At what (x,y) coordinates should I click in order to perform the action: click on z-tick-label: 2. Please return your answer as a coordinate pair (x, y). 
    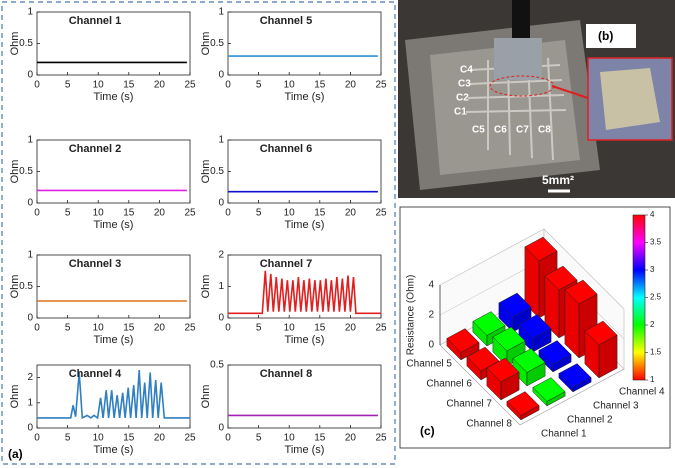
    Looking at the image, I should click on (431, 315).